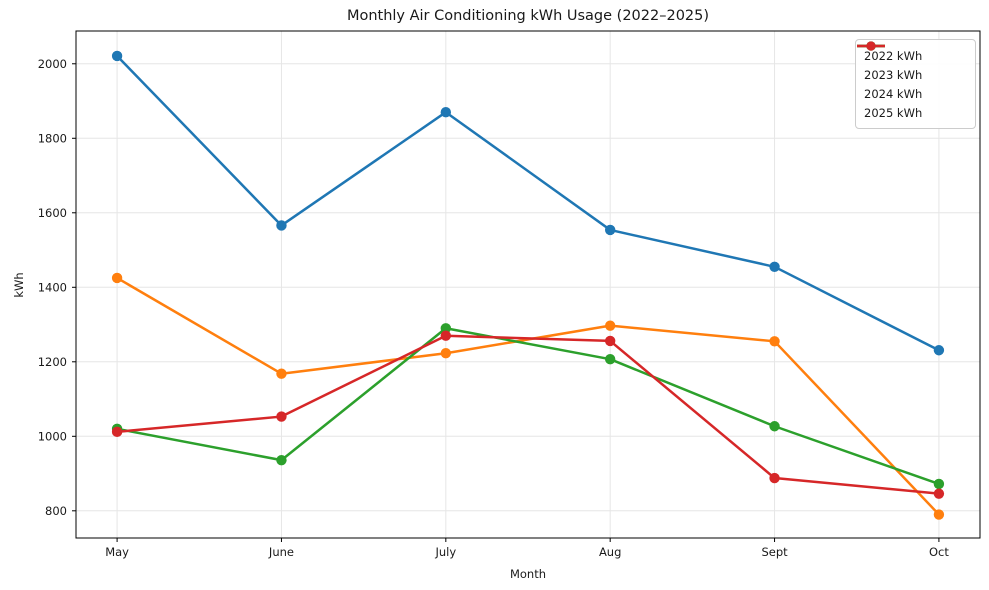 The image size is (989, 590). Describe the element at coordinates (281, 552) in the screenshot. I see `x-tick-label: June` at that location.